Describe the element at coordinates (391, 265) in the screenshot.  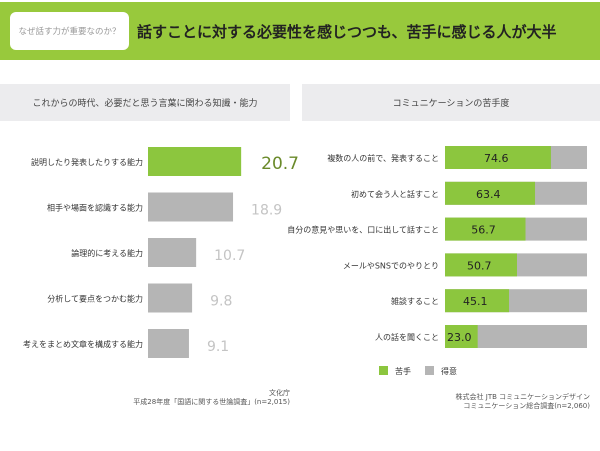
I see `category-label: メールやSNSでのやりとり` at that location.